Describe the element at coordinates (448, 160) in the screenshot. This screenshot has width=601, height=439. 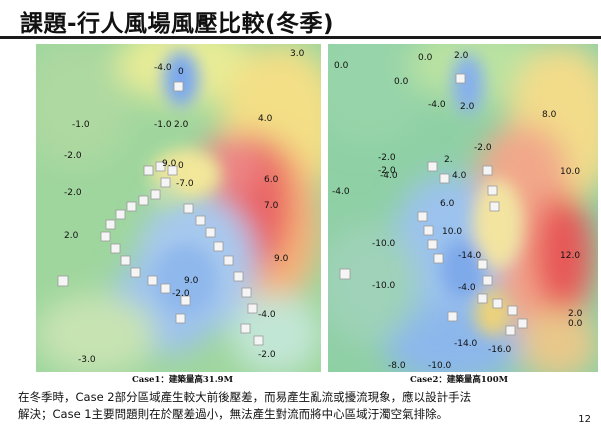
I see `pressure-label: 2.` at that location.